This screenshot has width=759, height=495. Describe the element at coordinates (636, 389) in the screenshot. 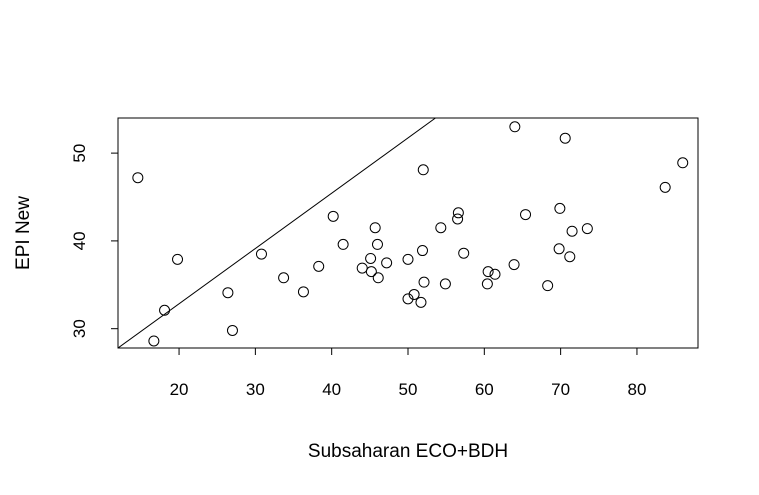

I see `x-tick-label: 80` at that location.